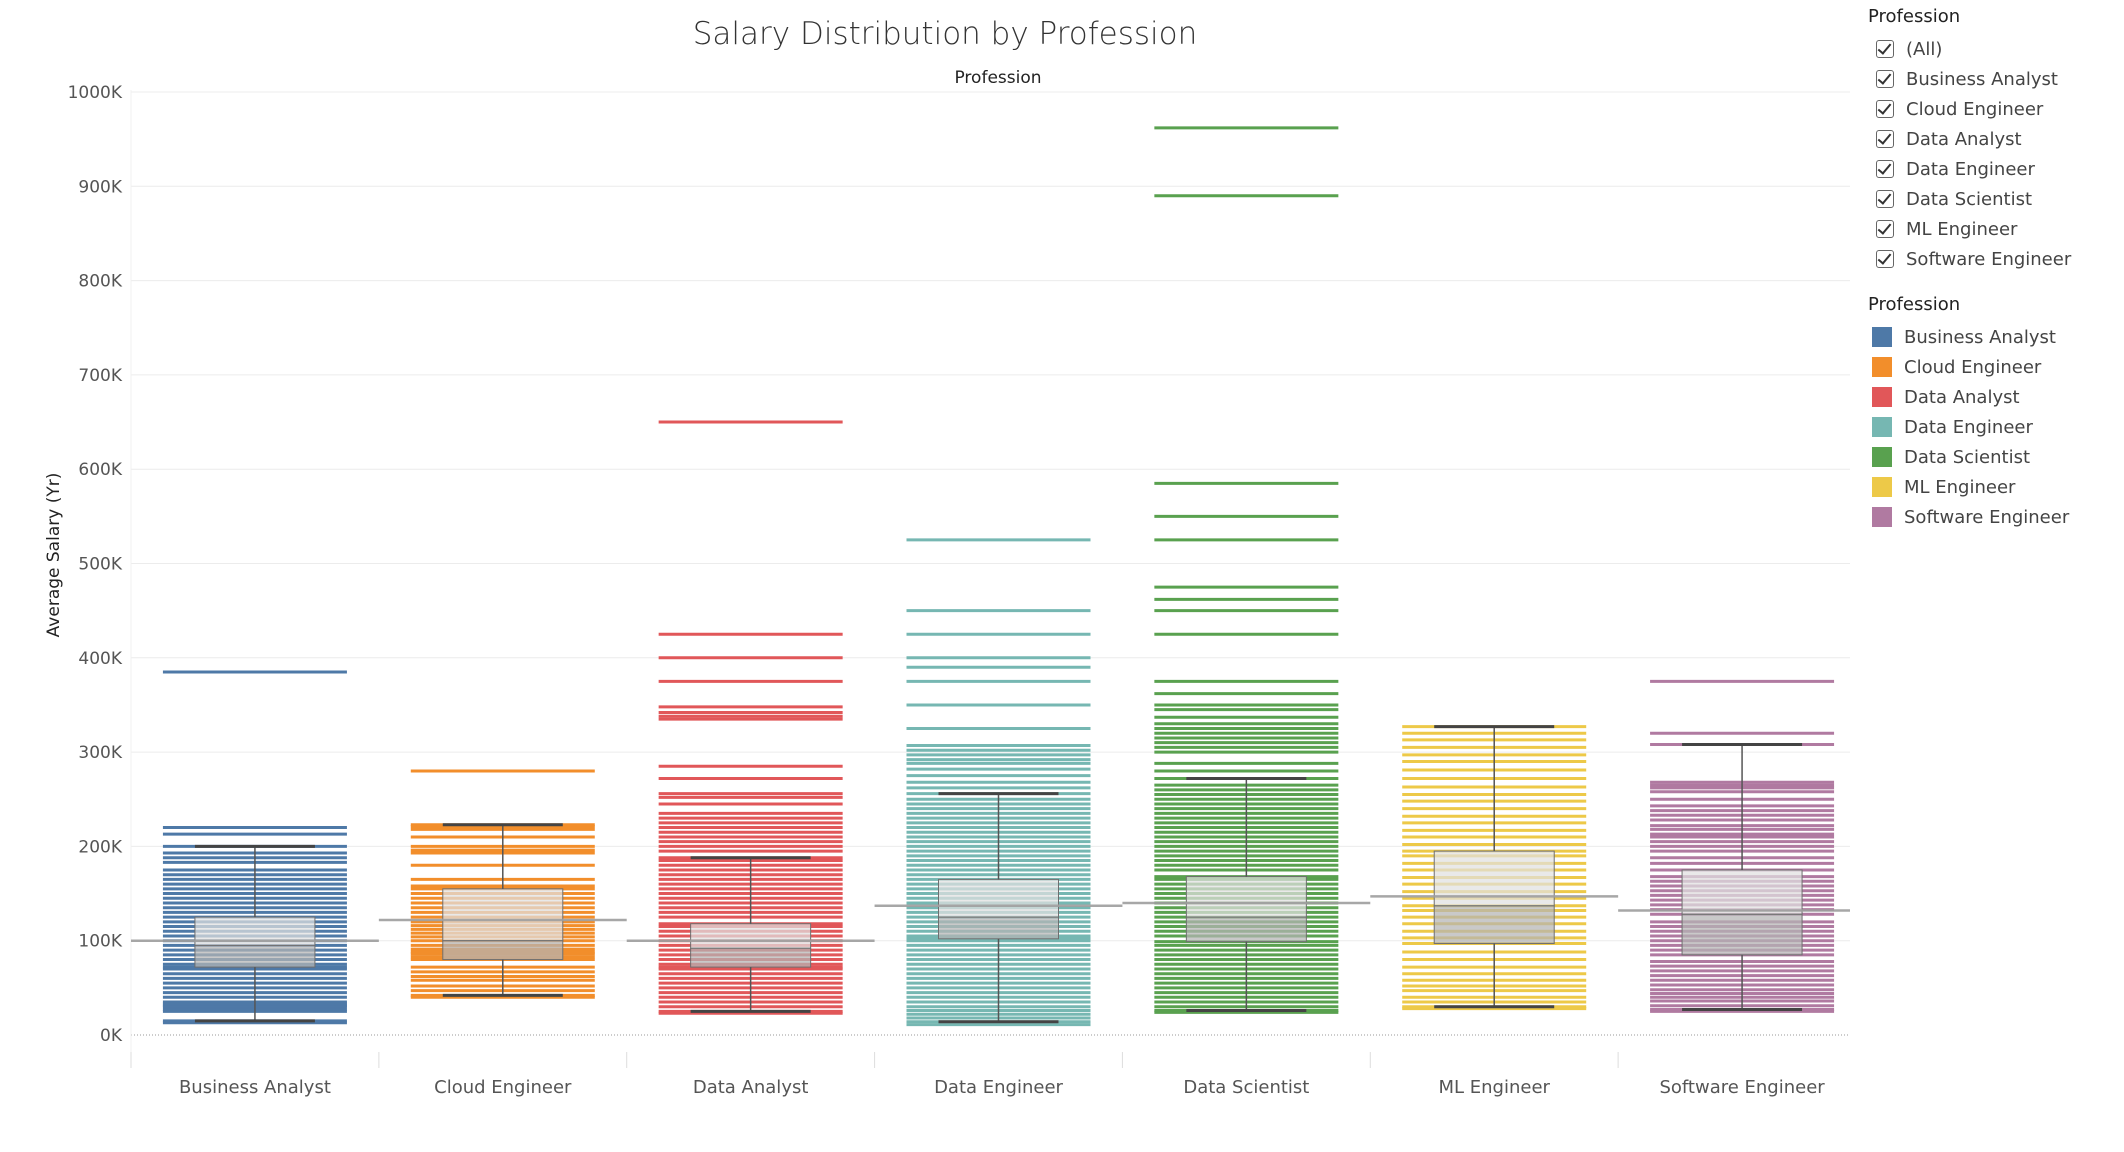  What do you see at coordinates (1962, 229) in the screenshot?
I see `filter-item-label: ML Engineer` at bounding box center [1962, 229].